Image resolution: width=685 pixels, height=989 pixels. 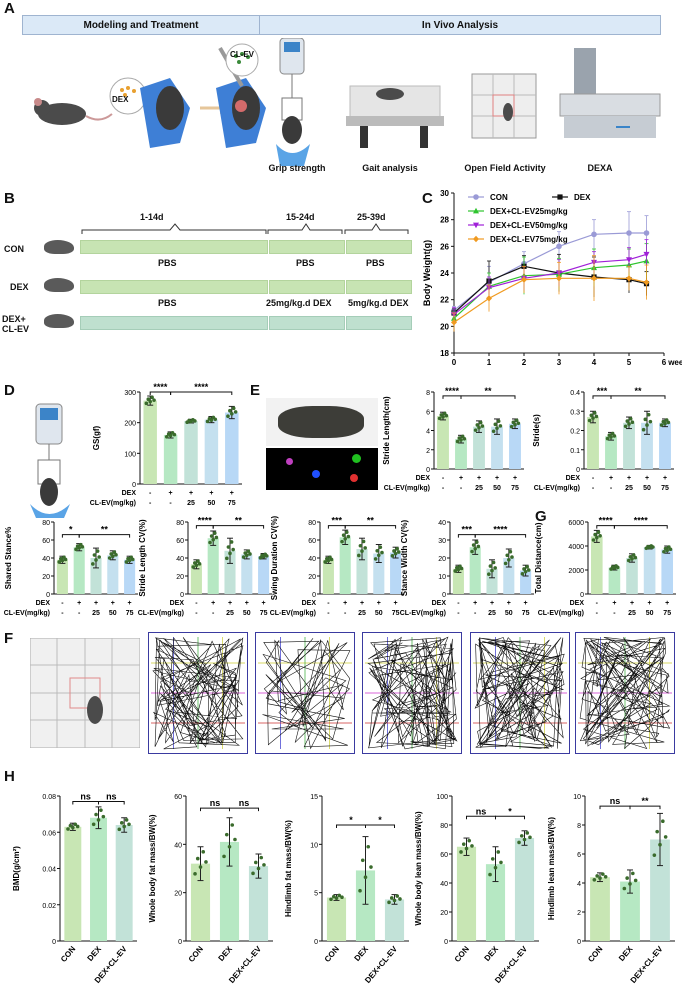 What do you see at coordinates (475, 603) in the screenshot?
I see `treatment-dex-value: +` at bounding box center [475, 603].